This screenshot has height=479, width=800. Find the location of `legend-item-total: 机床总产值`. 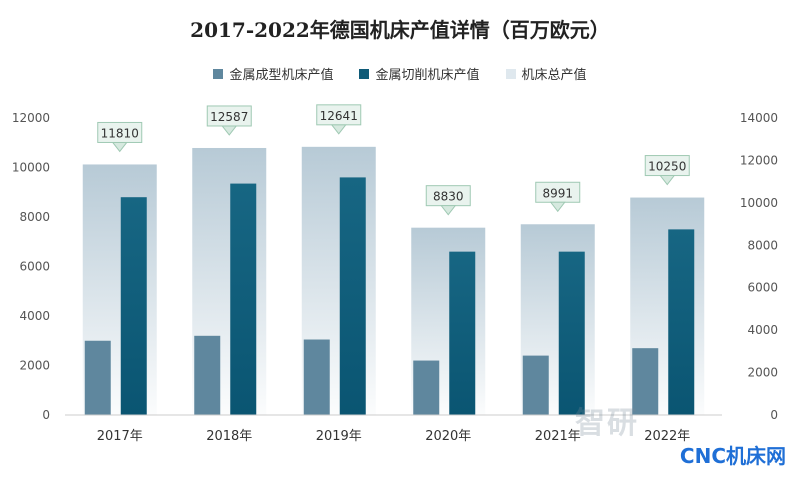

legend-item-total: 机床总产值 is located at coordinates (546, 73).